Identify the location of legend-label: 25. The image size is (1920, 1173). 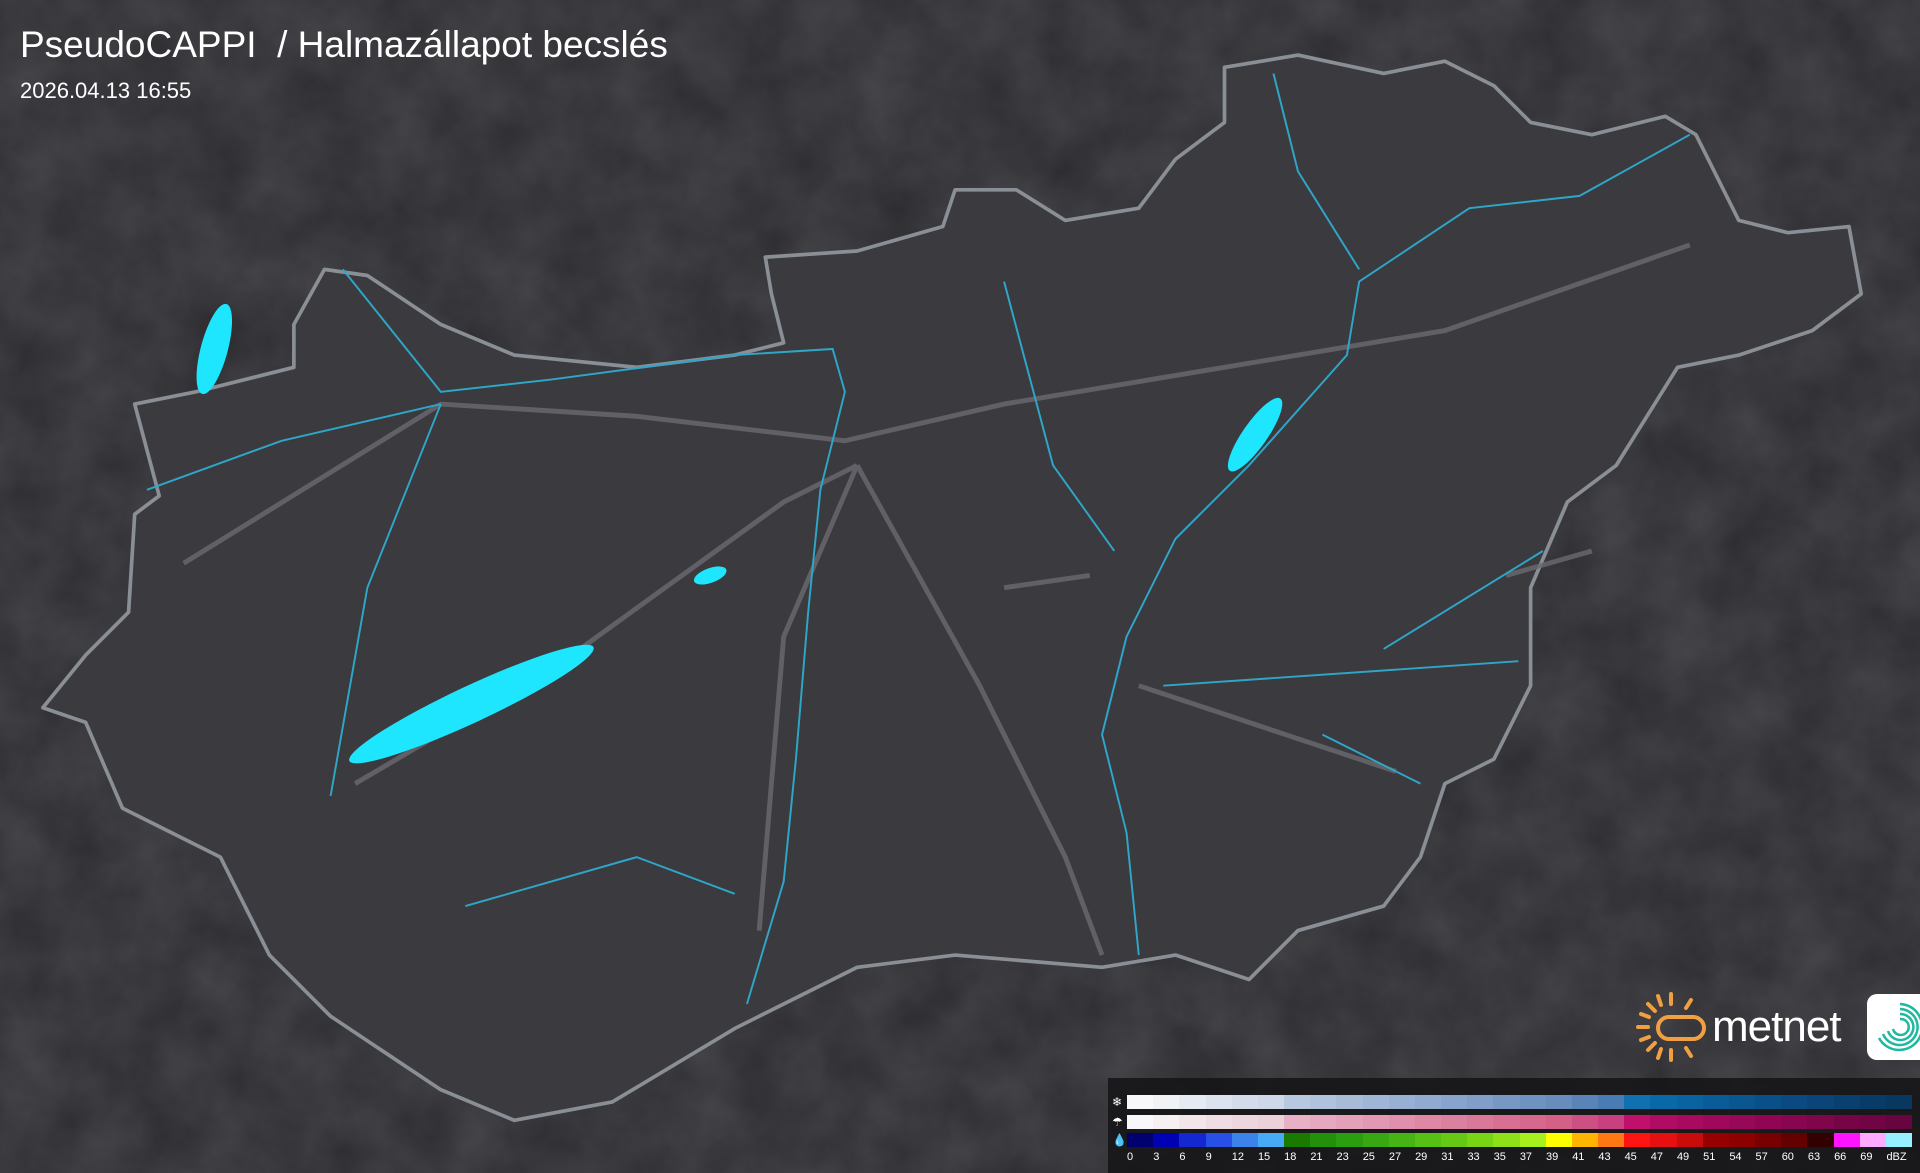
(1368, 1157).